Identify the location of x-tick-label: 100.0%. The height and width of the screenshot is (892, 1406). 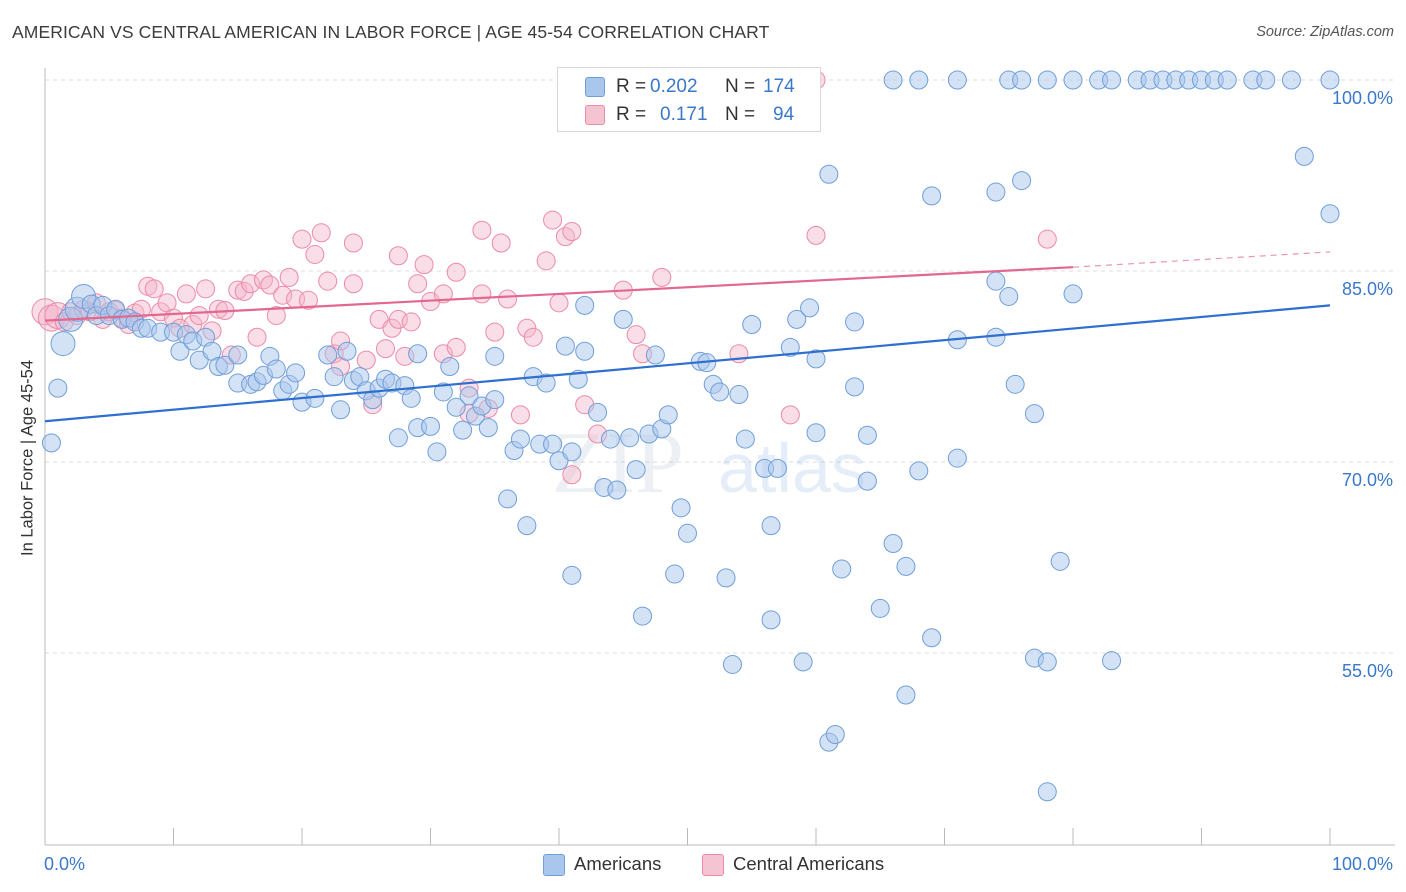
(1362, 864).